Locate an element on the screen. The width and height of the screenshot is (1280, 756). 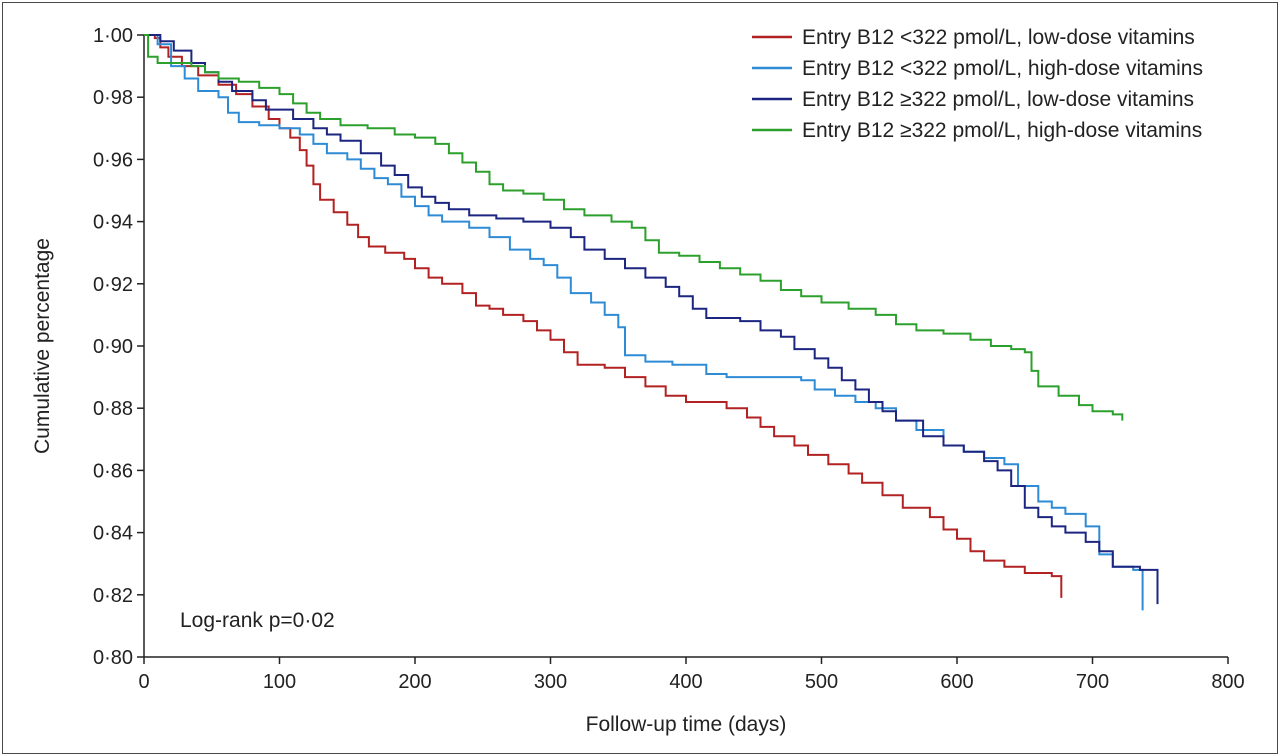
x-tick-label: 600 is located at coordinates (956, 682).